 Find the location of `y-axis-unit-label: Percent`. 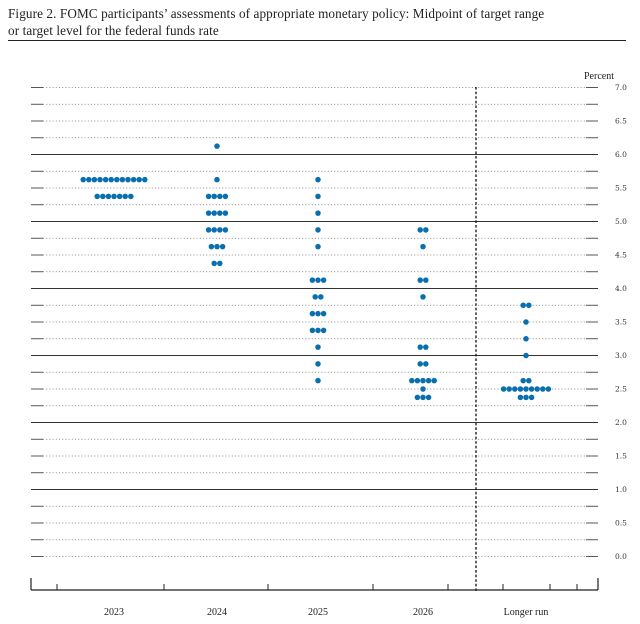

y-axis-unit-label: Percent is located at coordinates (599, 76).